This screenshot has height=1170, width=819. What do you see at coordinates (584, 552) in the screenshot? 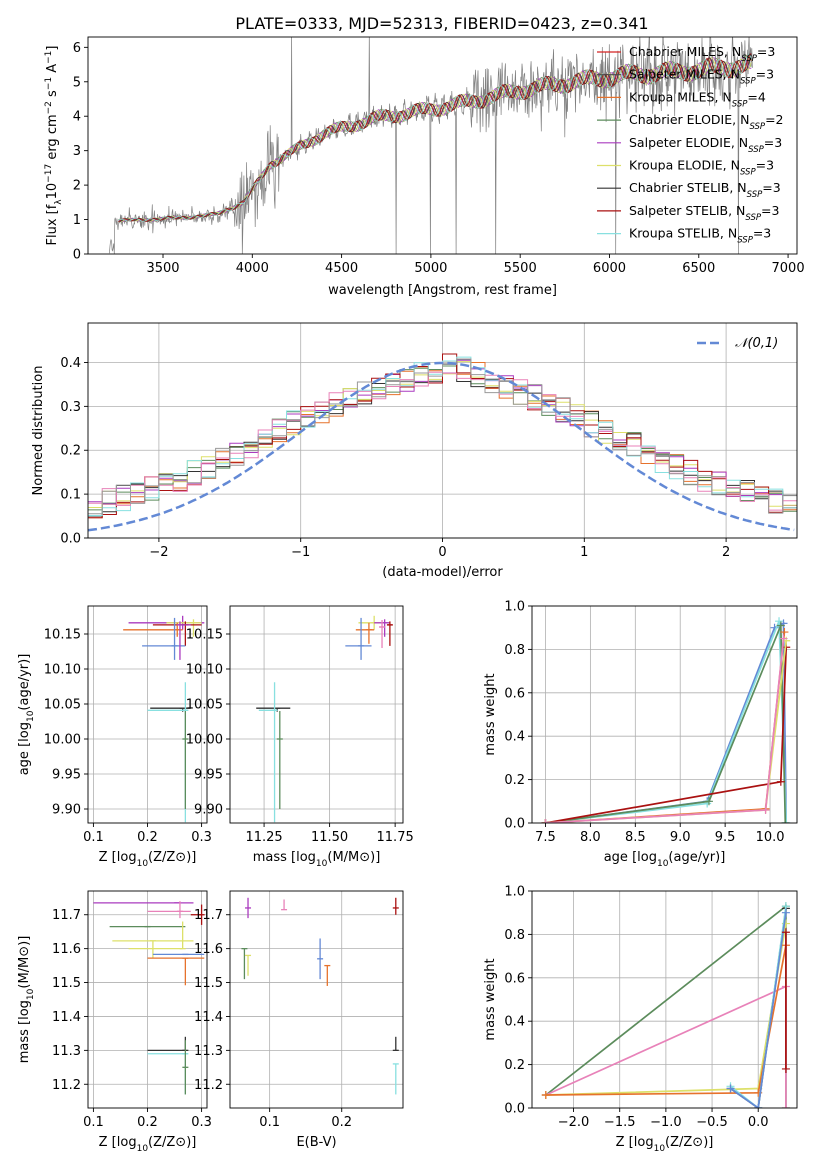
I see `x-tick-label: 1` at bounding box center [584, 552].